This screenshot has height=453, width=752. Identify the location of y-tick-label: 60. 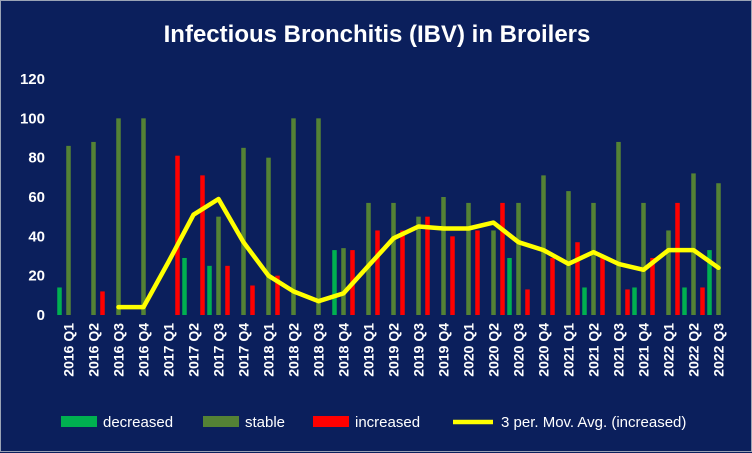
(36, 197).